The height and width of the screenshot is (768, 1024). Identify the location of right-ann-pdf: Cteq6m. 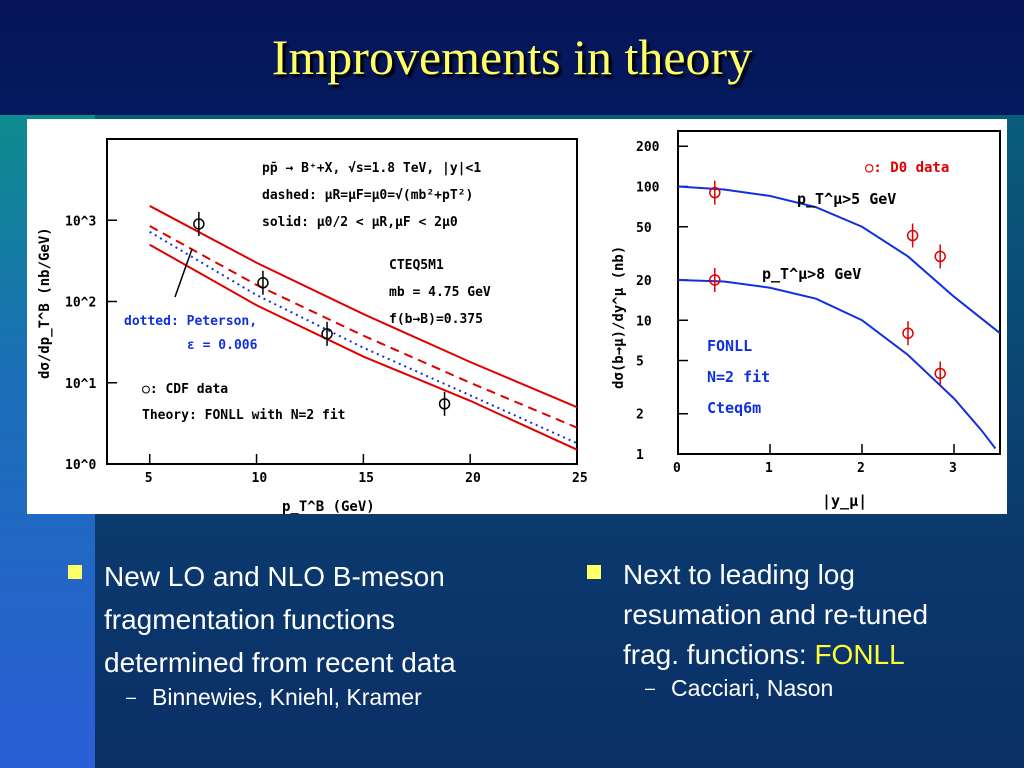
(734, 408).